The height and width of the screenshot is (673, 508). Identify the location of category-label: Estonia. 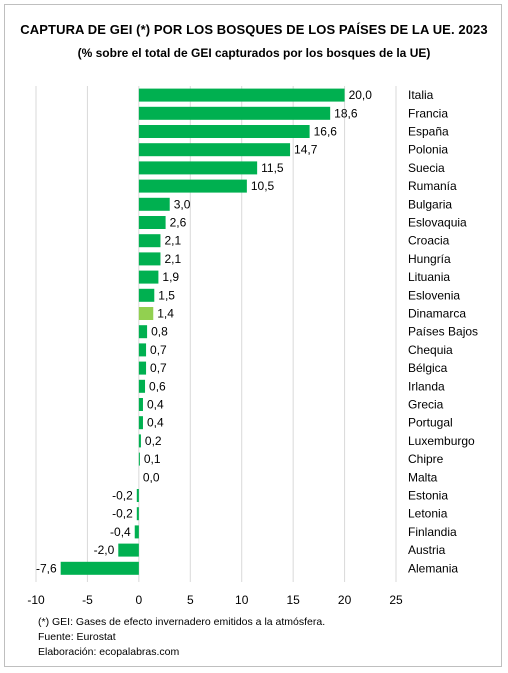
(428, 496).